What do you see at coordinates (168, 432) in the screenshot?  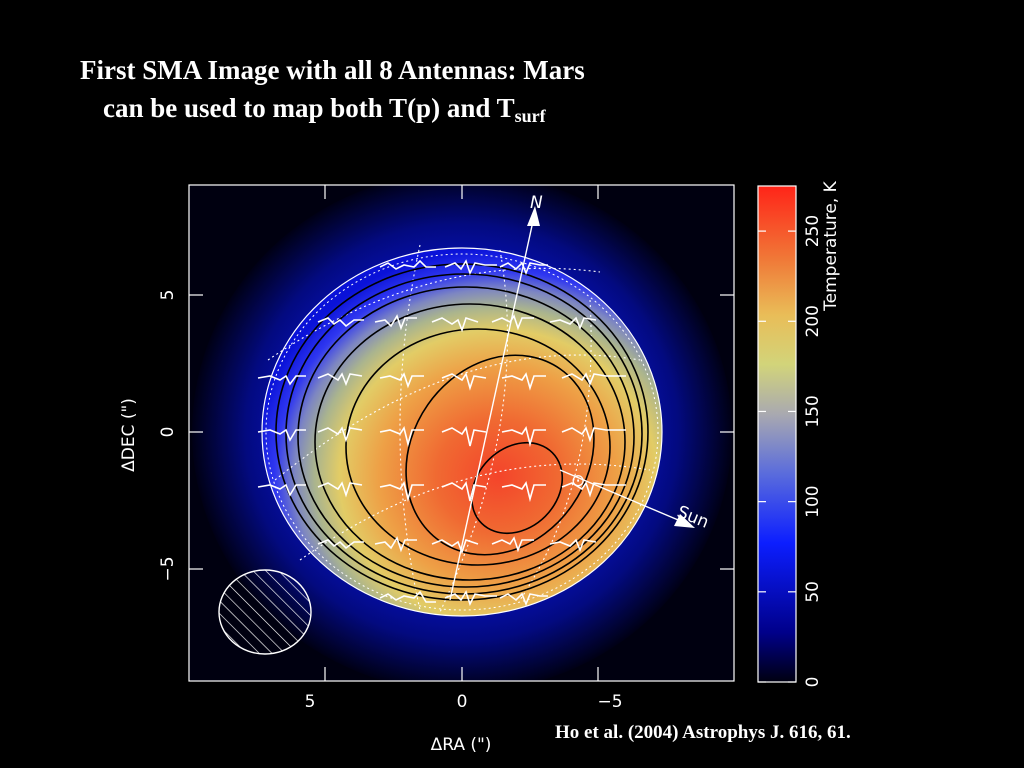 I see `y-tick-label: 0` at bounding box center [168, 432].